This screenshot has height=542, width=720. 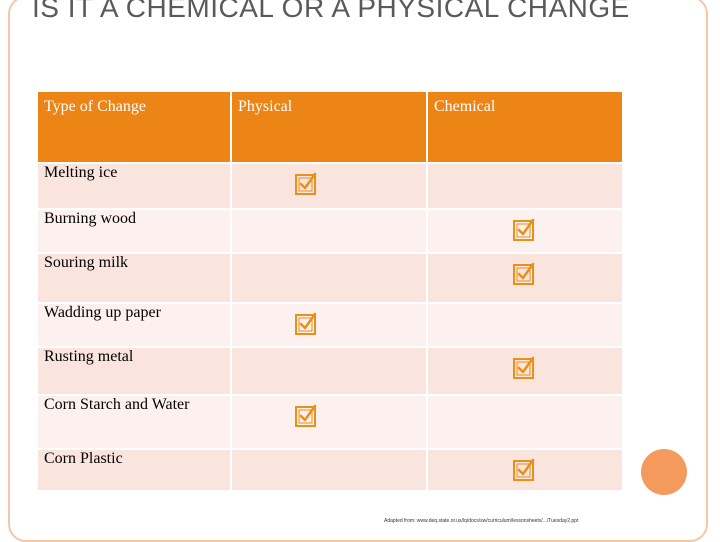 What do you see at coordinates (134, 186) in the screenshot?
I see `row-label: Melting ice` at bounding box center [134, 186].